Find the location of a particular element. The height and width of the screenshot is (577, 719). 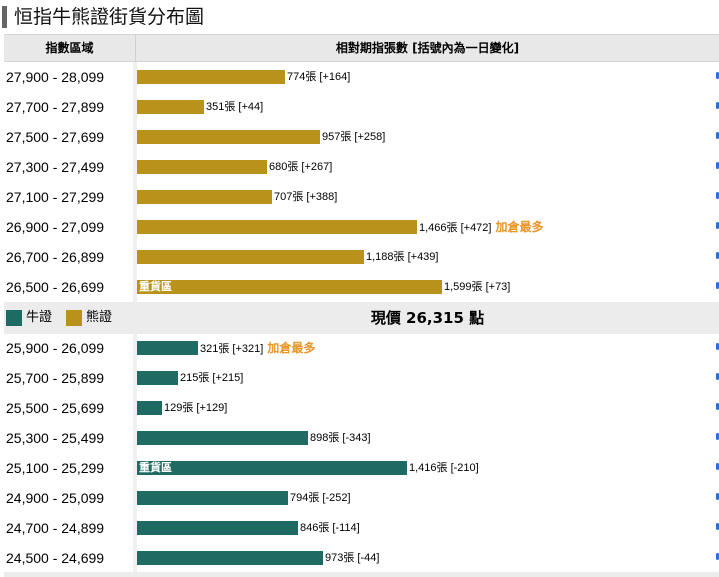

range-label: 24,700 - 24,899 is located at coordinates (55, 528).